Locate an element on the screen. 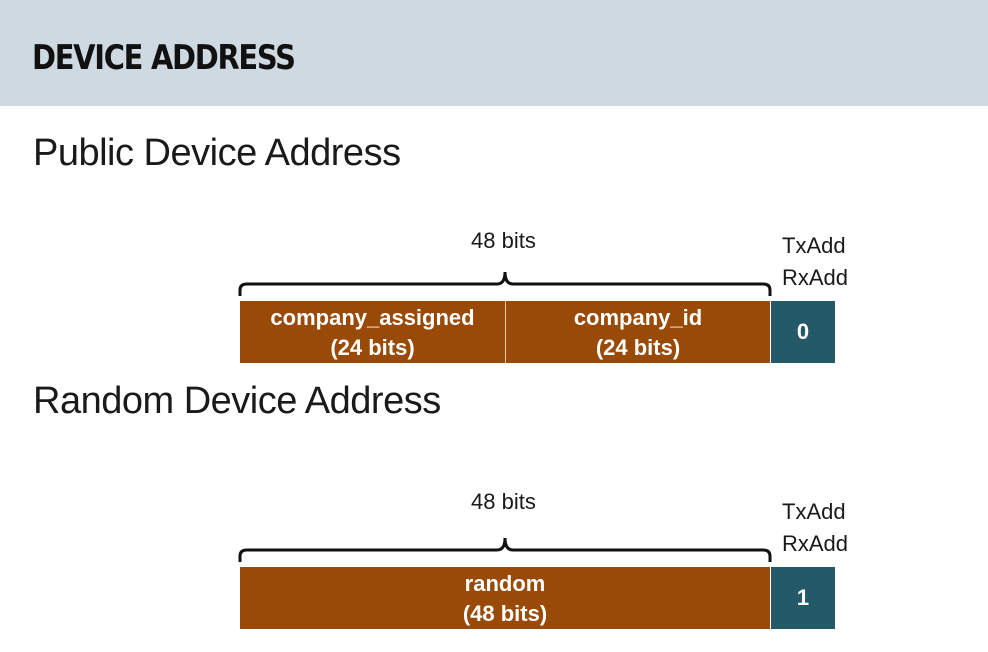 Image resolution: width=988 pixels, height=652 pixels. field-size: (48 bits) is located at coordinates (505, 613).